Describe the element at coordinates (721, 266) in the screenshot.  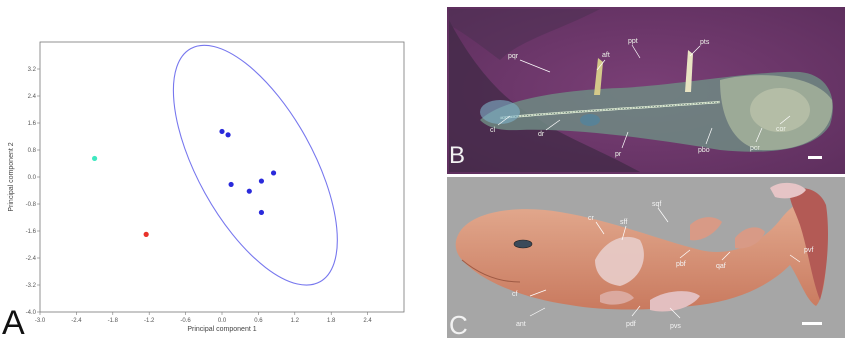
I see `specimen-label-qaf: qaf` at that location.